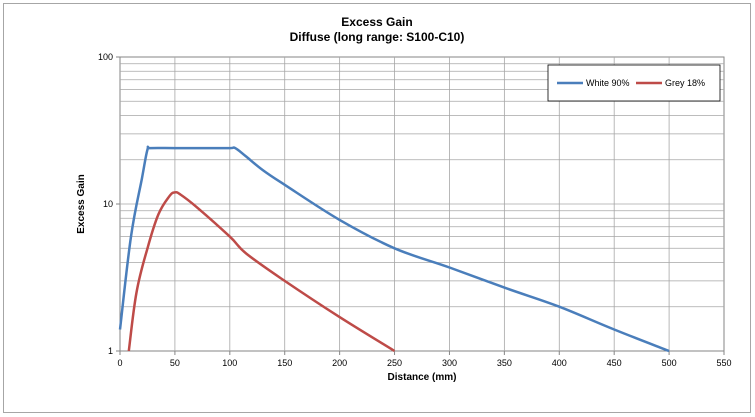  Describe the element at coordinates (105, 57) in the screenshot. I see `y-tick-label: 100` at that location.